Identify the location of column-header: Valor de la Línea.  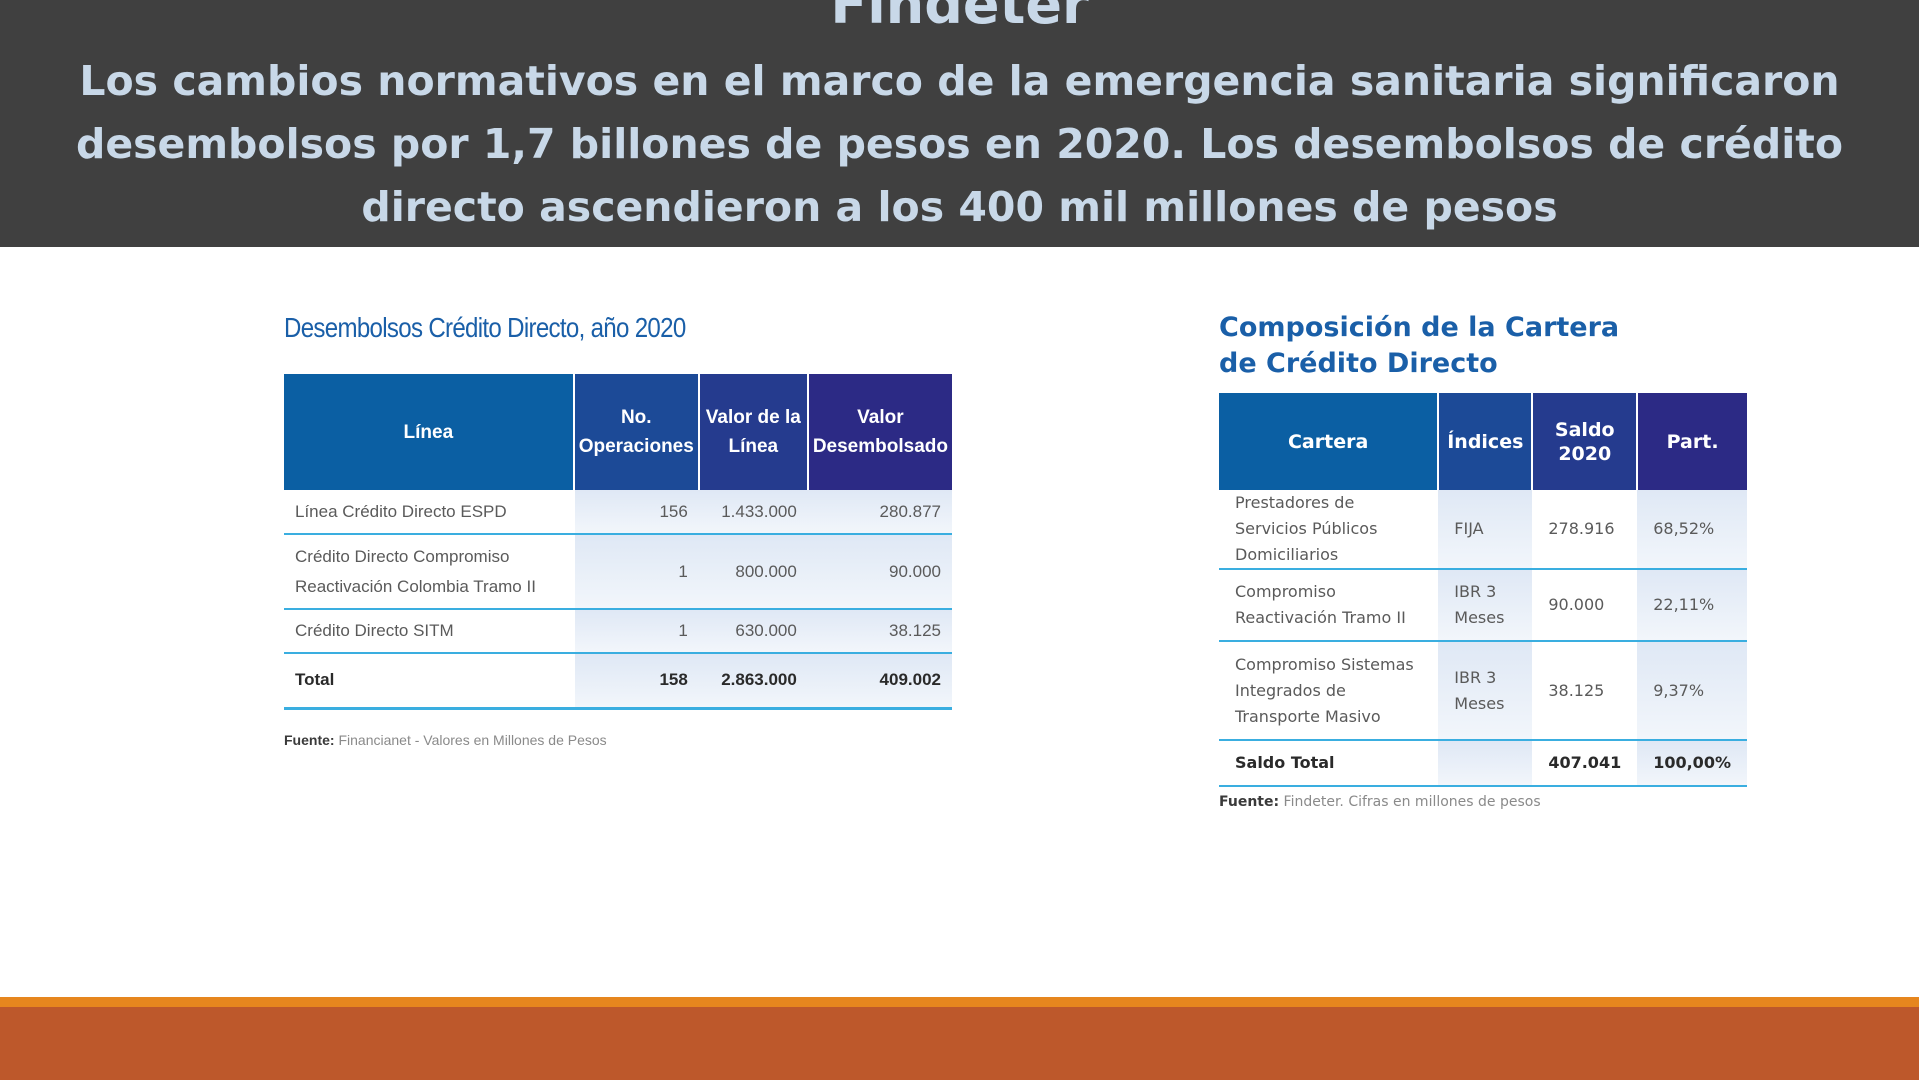
(753, 432).